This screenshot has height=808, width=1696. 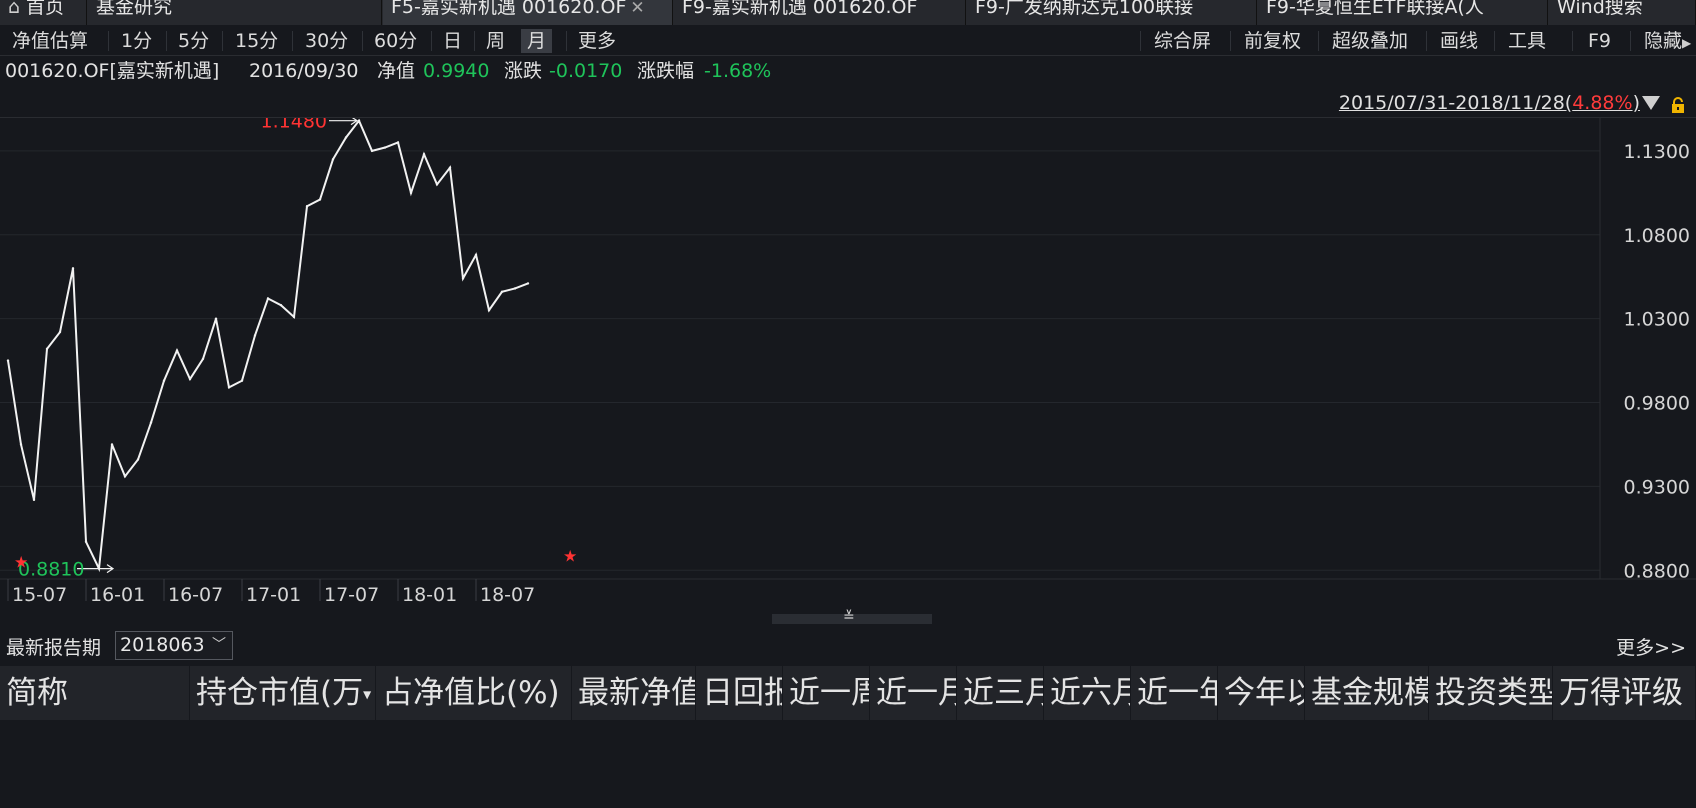 I want to click on col-6m: 近六月, so click(x=1087, y=693).